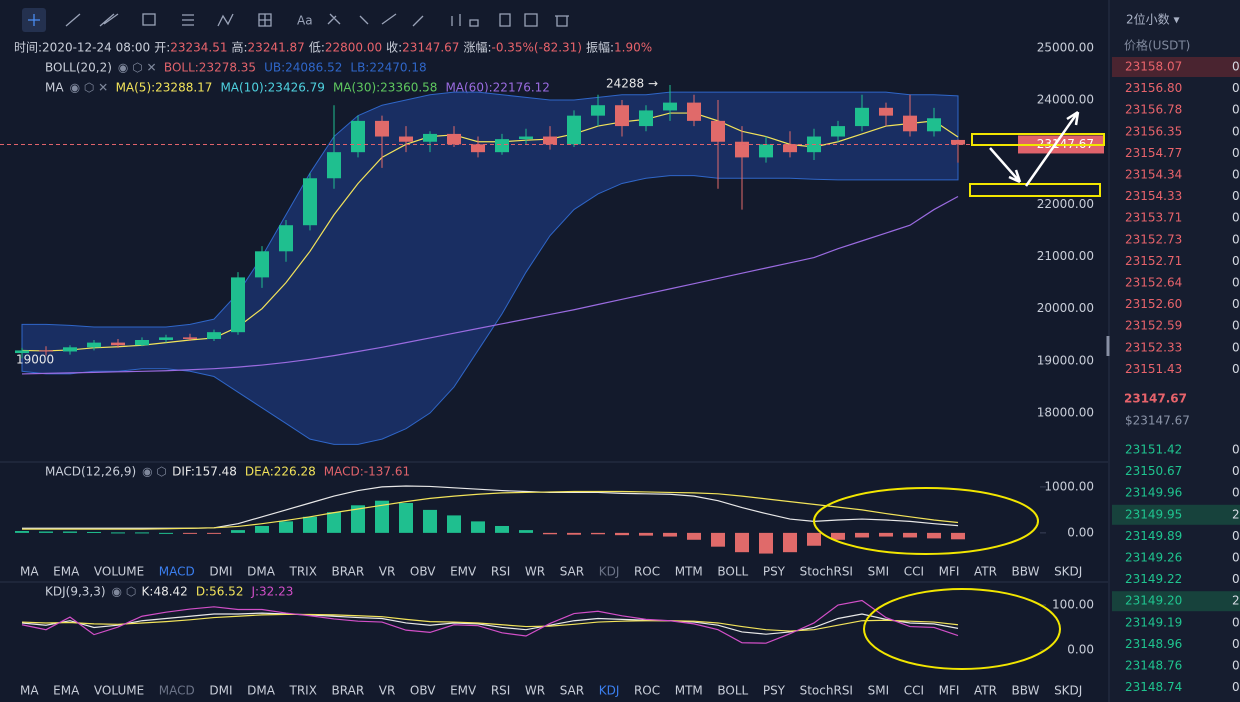 Image resolution: width=1240 pixels, height=702 pixels. I want to click on tool-grid, so click(265, 20).